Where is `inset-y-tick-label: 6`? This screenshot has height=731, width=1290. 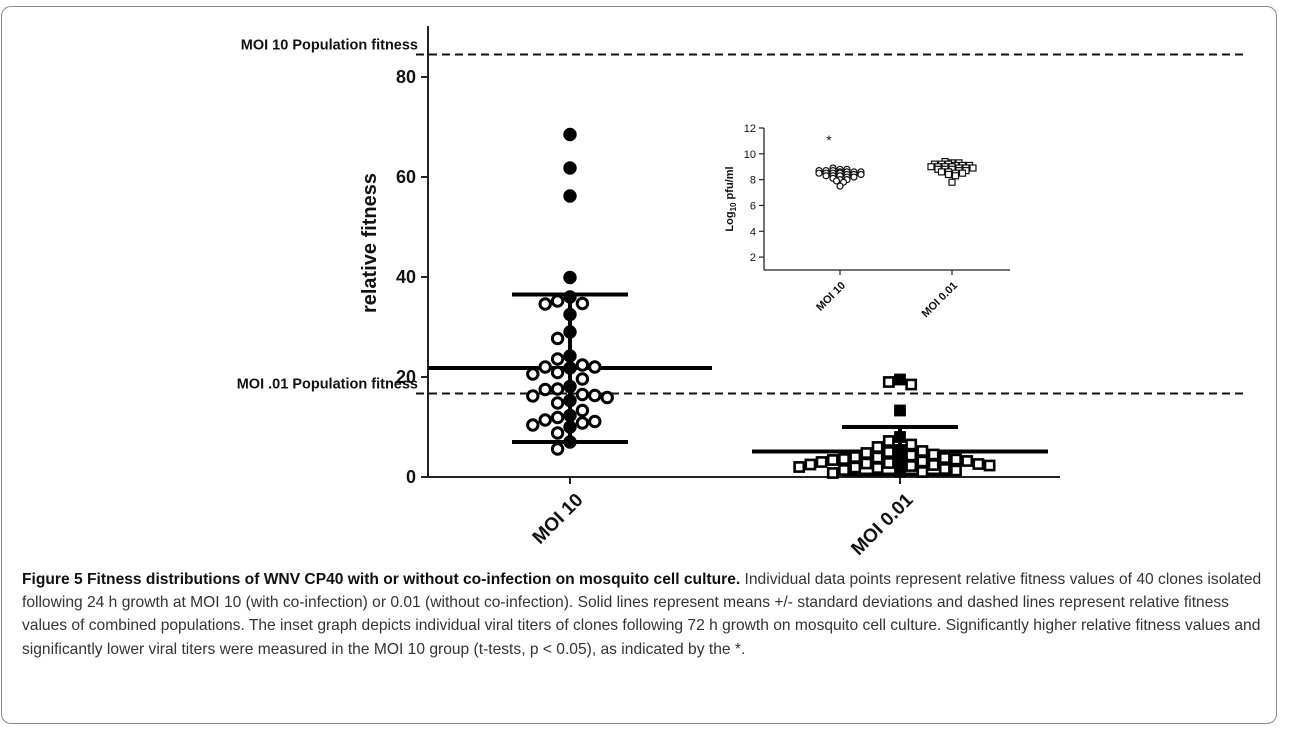
inset-y-tick-label: 6 is located at coordinates (753, 206).